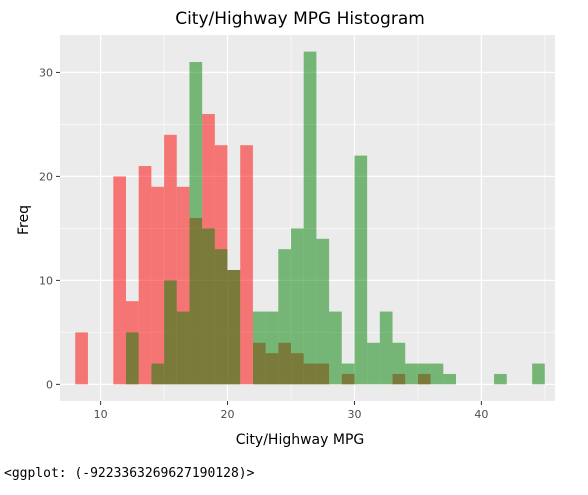 This screenshot has height=495, width=588. What do you see at coordinates (49, 228) in the screenshot?
I see `y-axis: 0 10 20 30` at bounding box center [49, 228].